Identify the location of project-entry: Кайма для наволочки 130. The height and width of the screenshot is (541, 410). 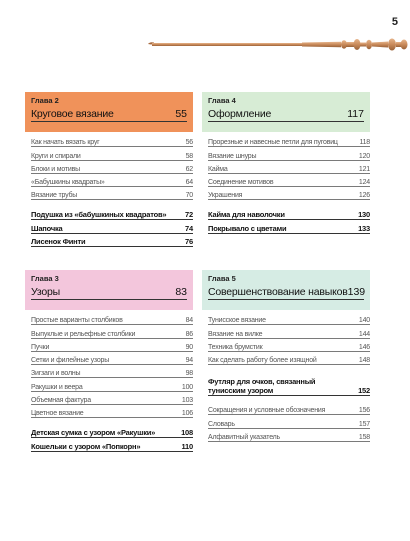
(289, 213).